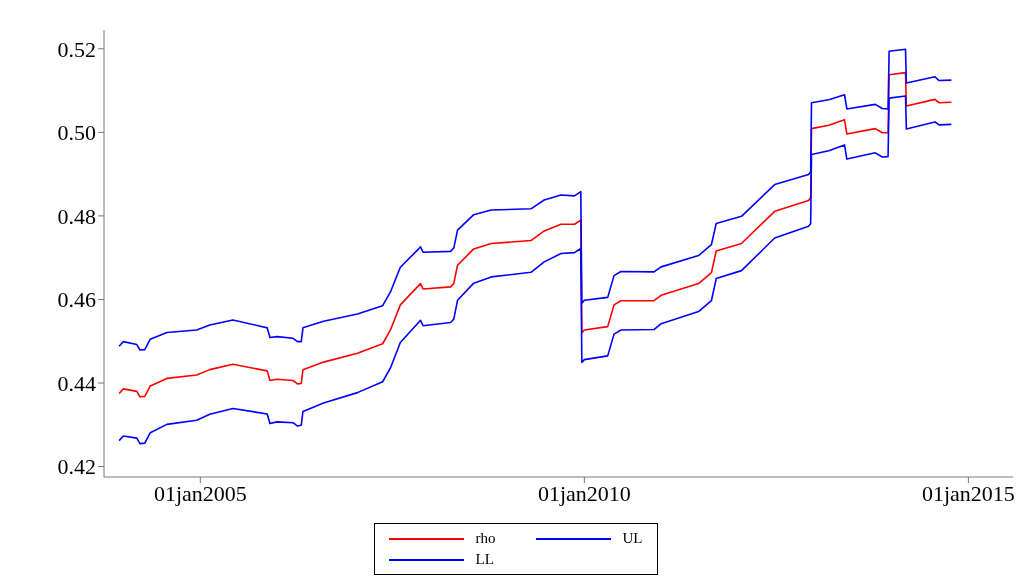  Describe the element at coordinates (632, 538) in the screenshot. I see `legend-label: UL` at that location.